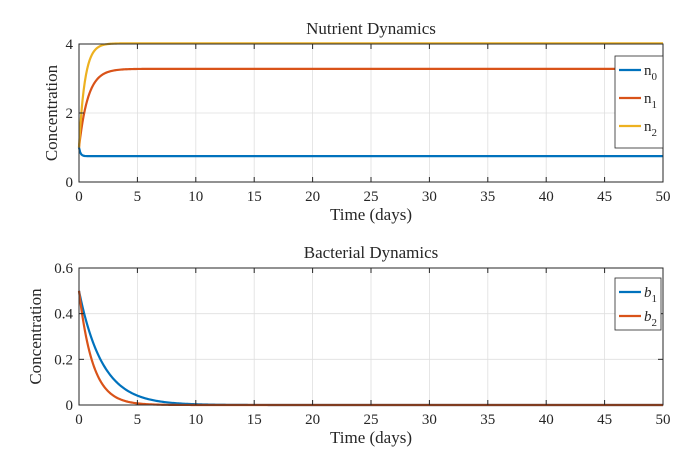 The height and width of the screenshot is (466, 700). What do you see at coordinates (371, 28) in the screenshot?
I see `chart-title: Nutrient Dynamics` at bounding box center [371, 28].